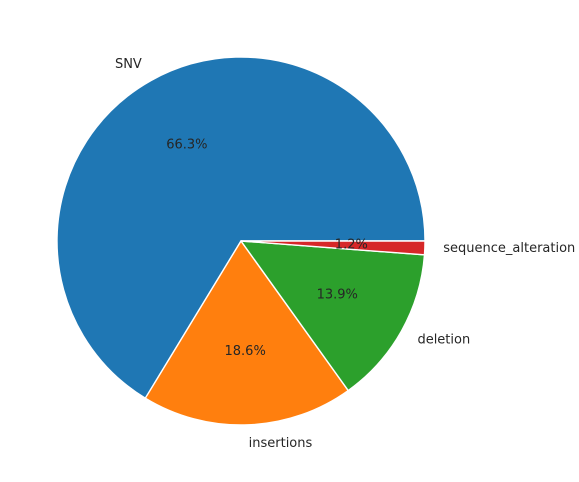 The height and width of the screenshot is (482, 579). What do you see at coordinates (351, 245) in the screenshot?
I see `slice-percent-sequence-alteration: 1.2%` at bounding box center [351, 245].